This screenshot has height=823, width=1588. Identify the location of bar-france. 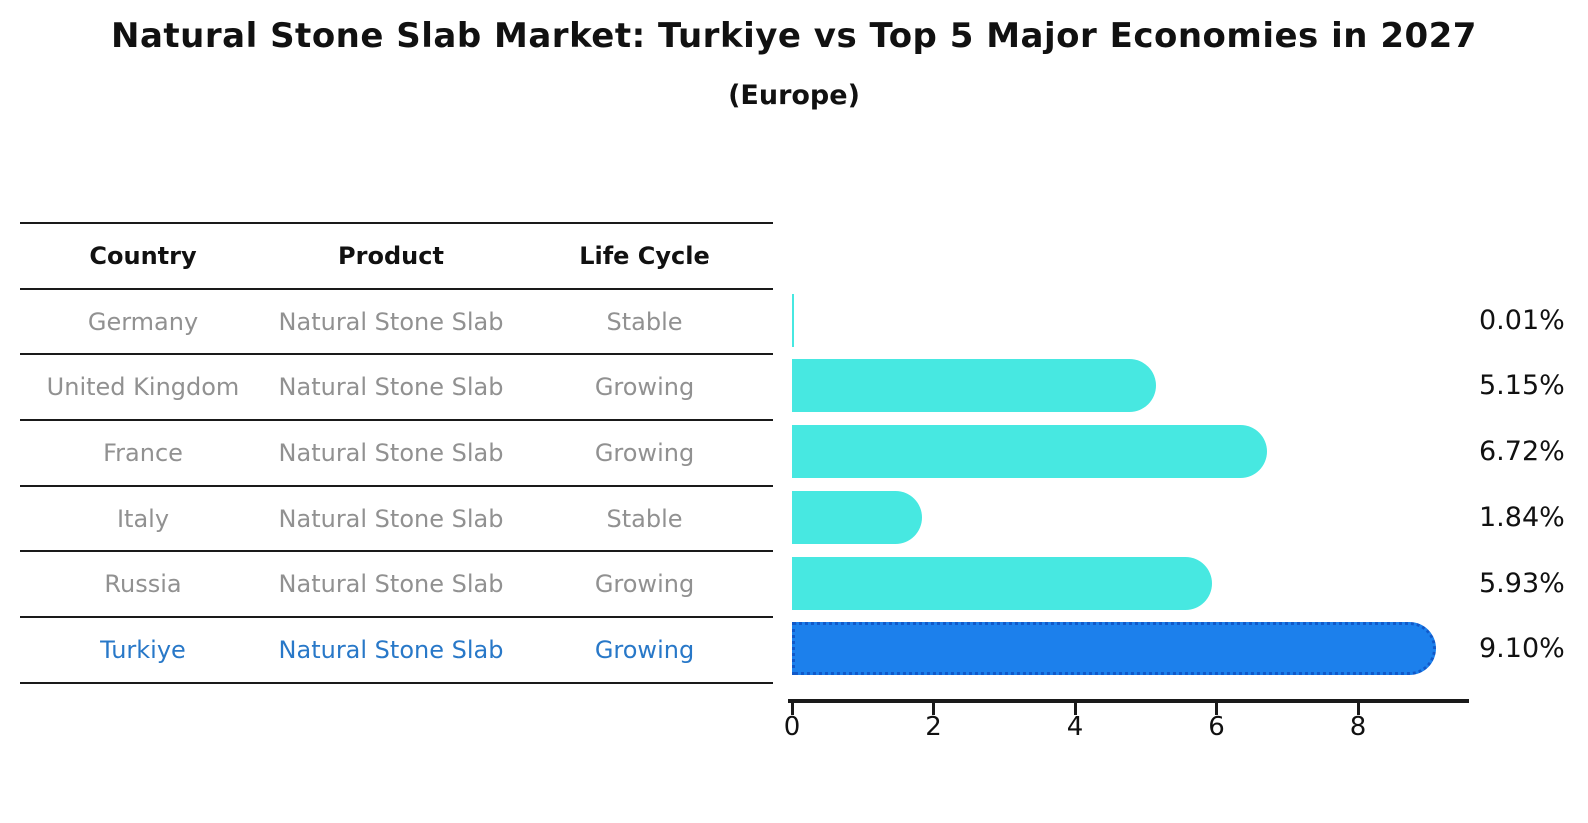
(1030, 452).